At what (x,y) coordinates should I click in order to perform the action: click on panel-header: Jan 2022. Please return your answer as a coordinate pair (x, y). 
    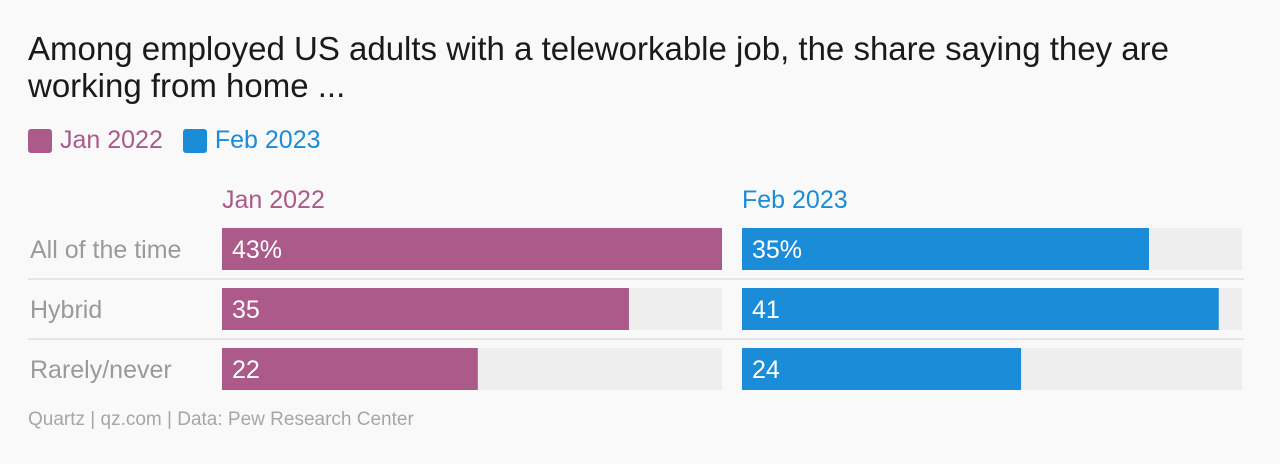
    Looking at the image, I should click on (273, 200).